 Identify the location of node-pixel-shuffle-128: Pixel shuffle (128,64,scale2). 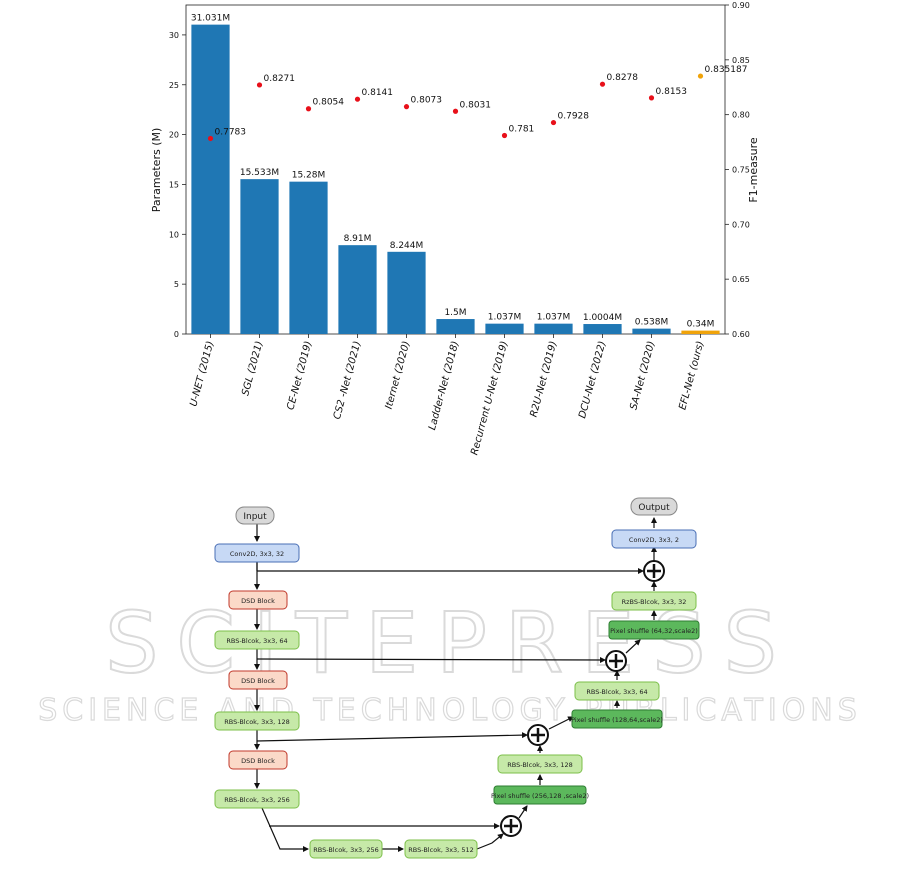
(617, 719).